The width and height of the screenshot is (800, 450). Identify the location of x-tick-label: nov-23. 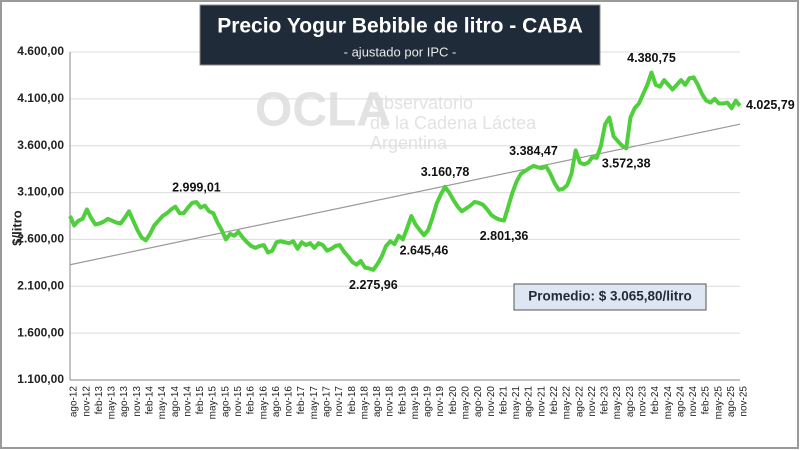
(643, 401).